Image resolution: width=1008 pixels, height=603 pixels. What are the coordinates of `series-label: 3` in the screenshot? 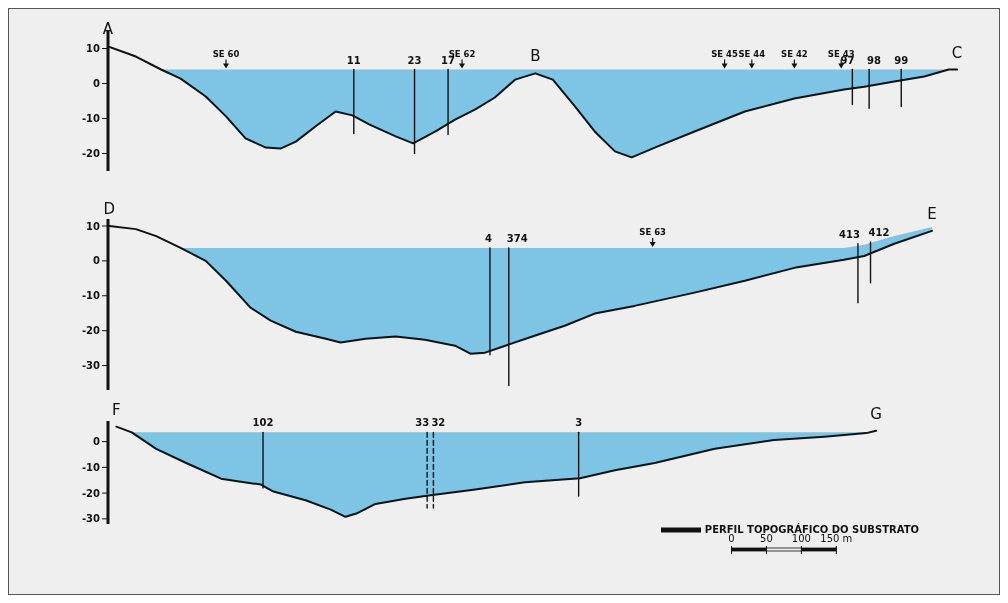 It's located at (579, 423).